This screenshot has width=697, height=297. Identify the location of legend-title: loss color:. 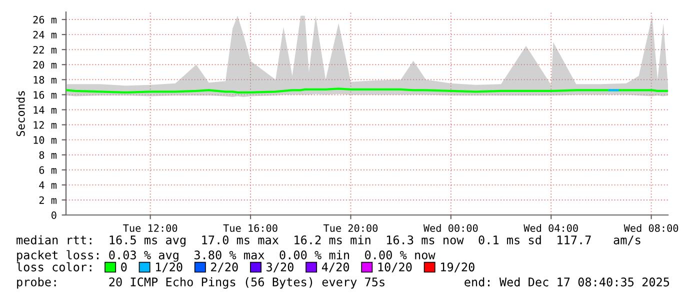
(54, 267).